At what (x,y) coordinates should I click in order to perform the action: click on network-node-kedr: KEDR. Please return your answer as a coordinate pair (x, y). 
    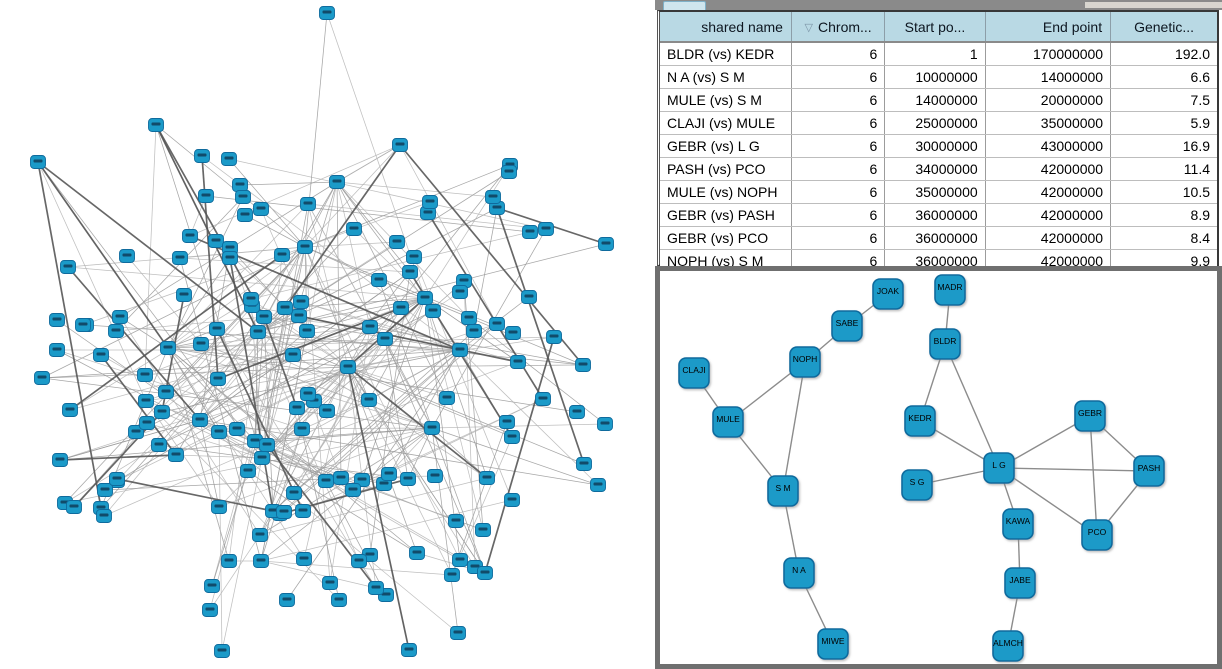
    Looking at the image, I should click on (920, 421).